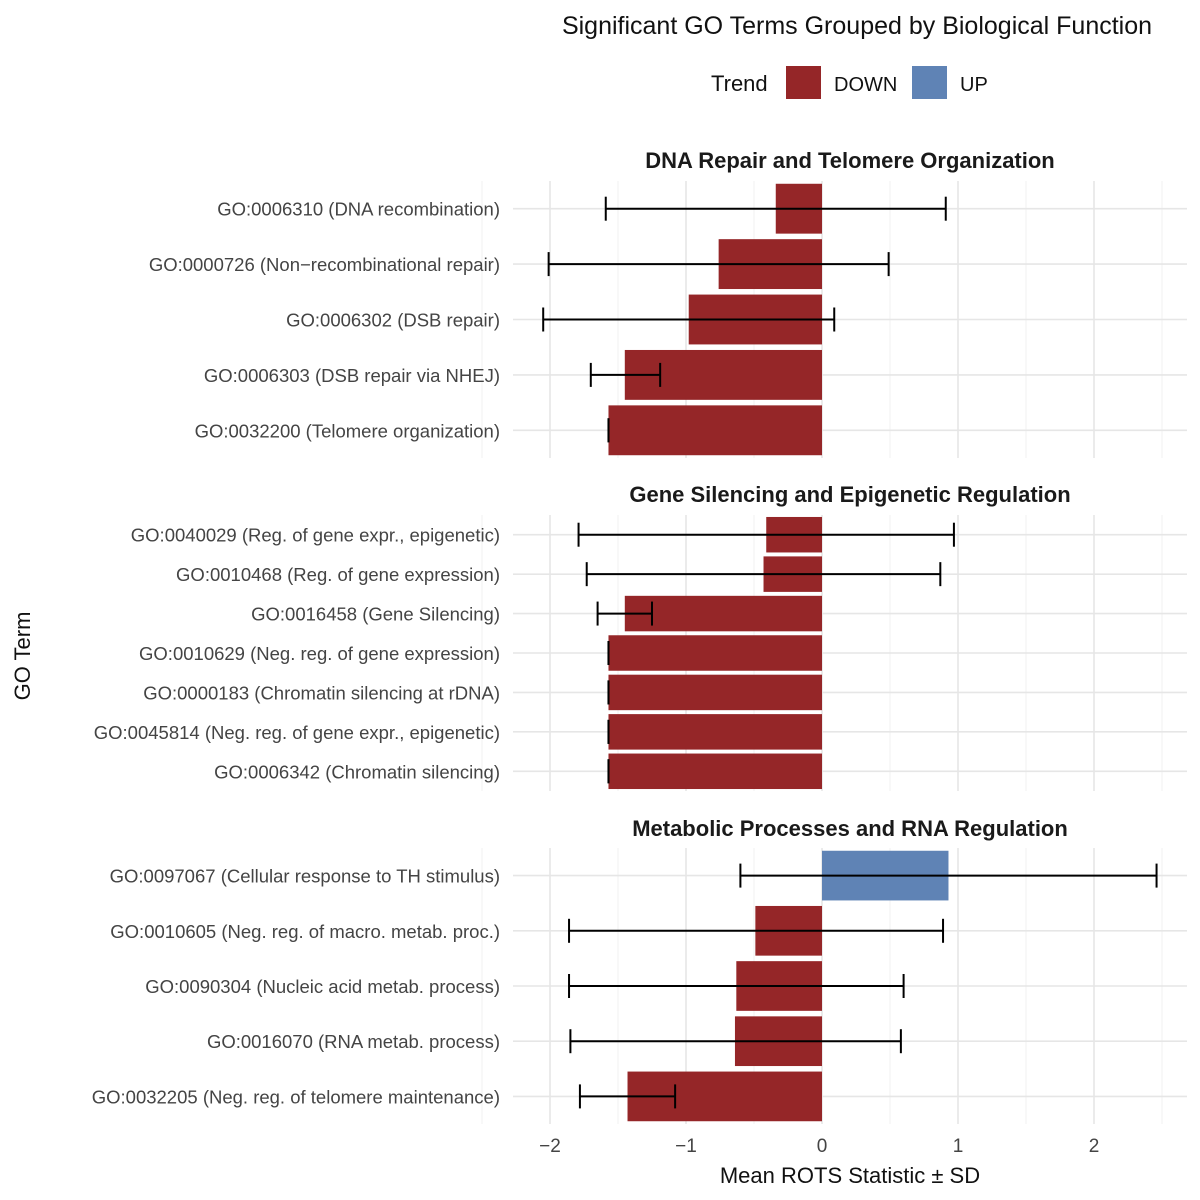 Image resolution: width=1200 pixels, height=1200 pixels. Describe the element at coordinates (321, 692) in the screenshot. I see `y-tick-label: GO:0000183 (Chromatin silencing at rDNA)` at that location.